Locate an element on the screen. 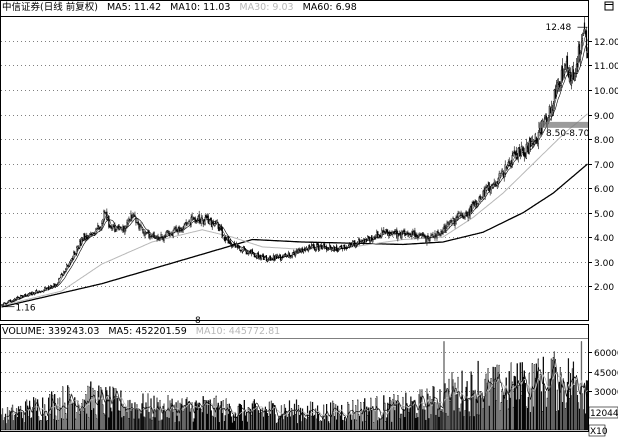 This screenshot has height=441, width=618. volume-tick-label: 60000 is located at coordinates (606, 354).